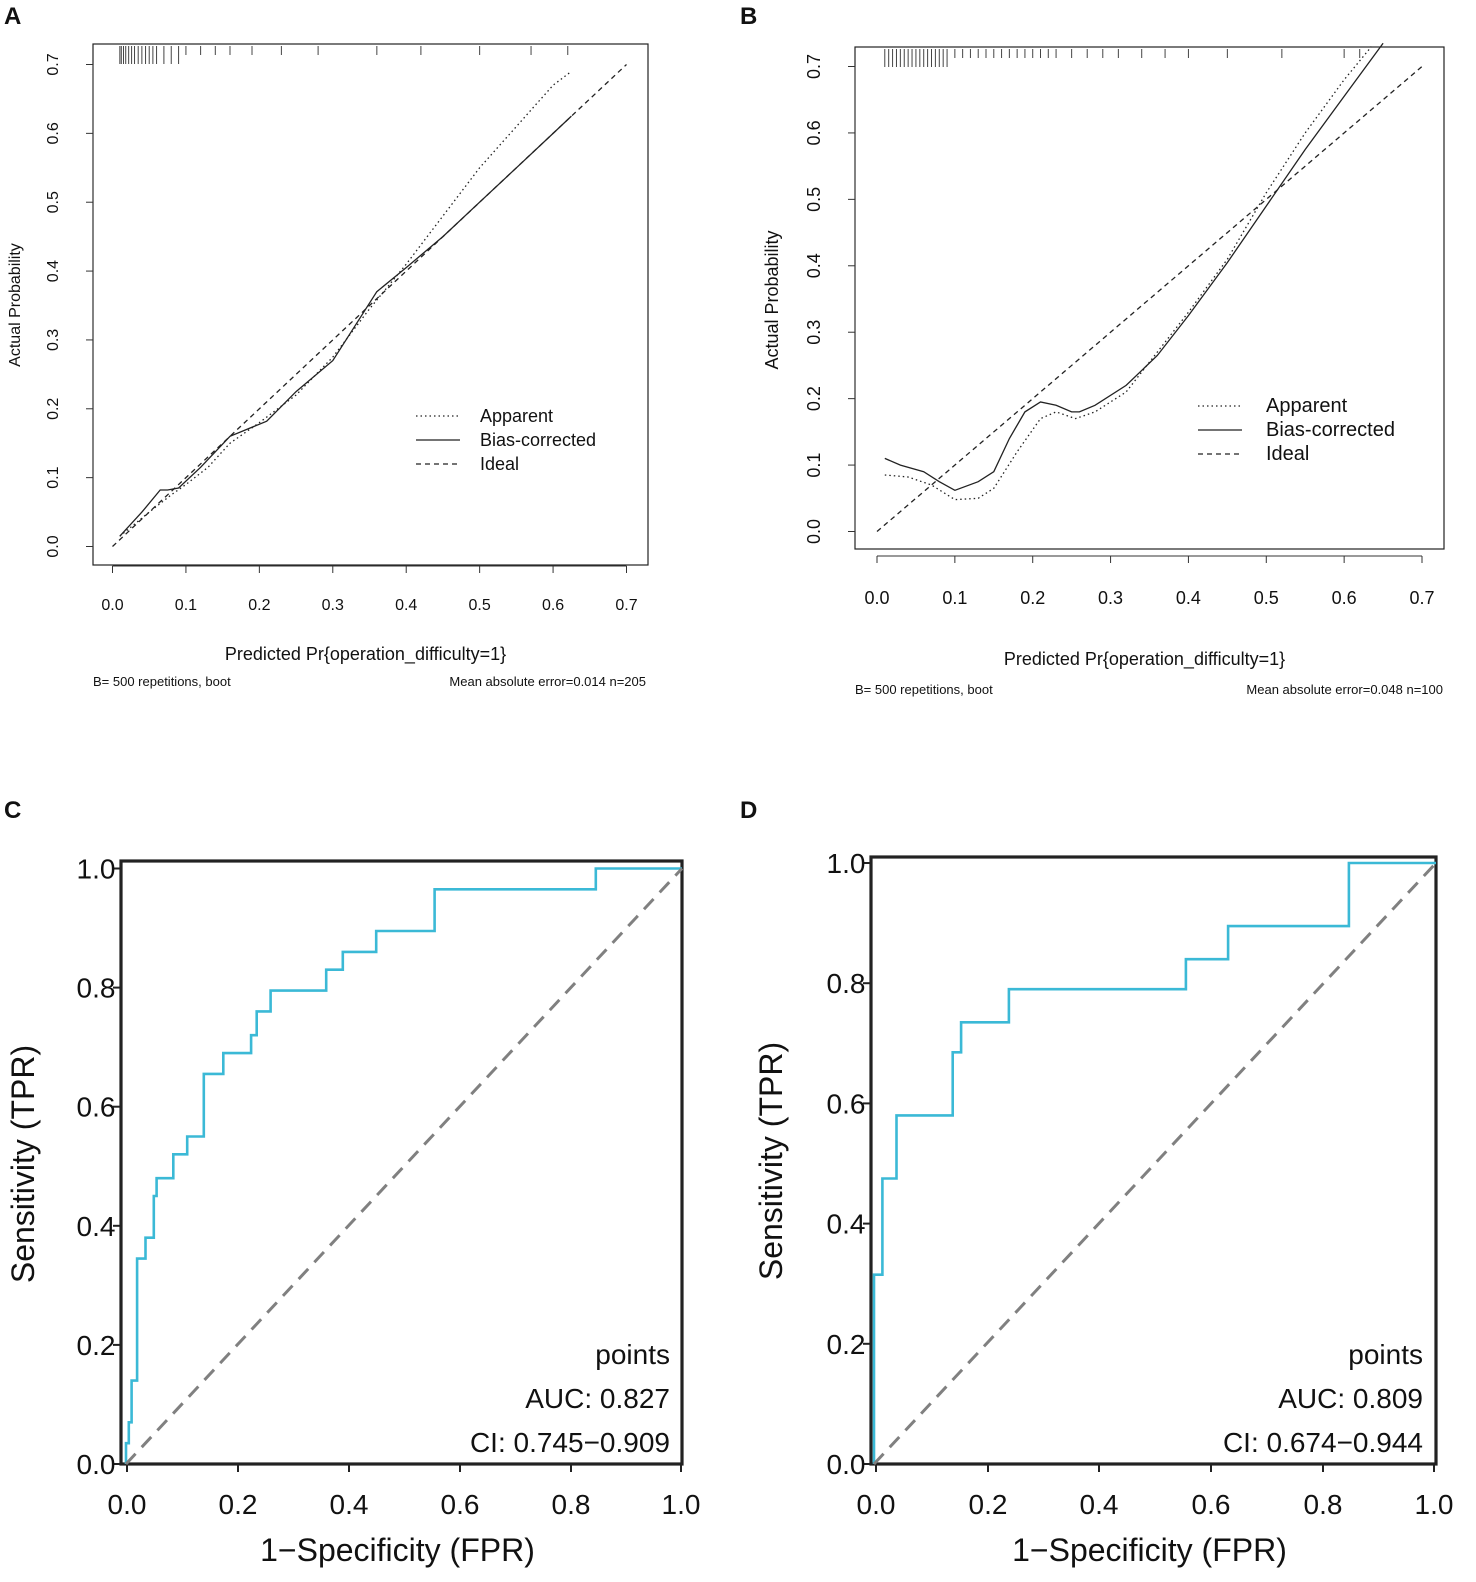 This screenshot has height=1582, width=1476. What do you see at coordinates (748, 16) in the screenshot?
I see `panel-label-b: B` at bounding box center [748, 16].